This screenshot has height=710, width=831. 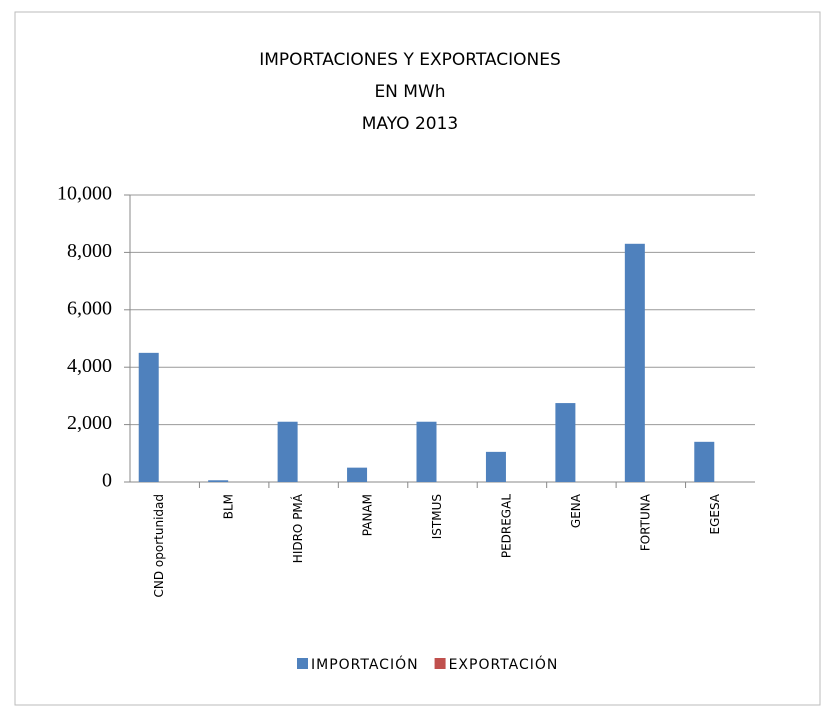 What do you see at coordinates (89, 251) in the screenshot?
I see `y-tick-label: 8,000` at bounding box center [89, 251].